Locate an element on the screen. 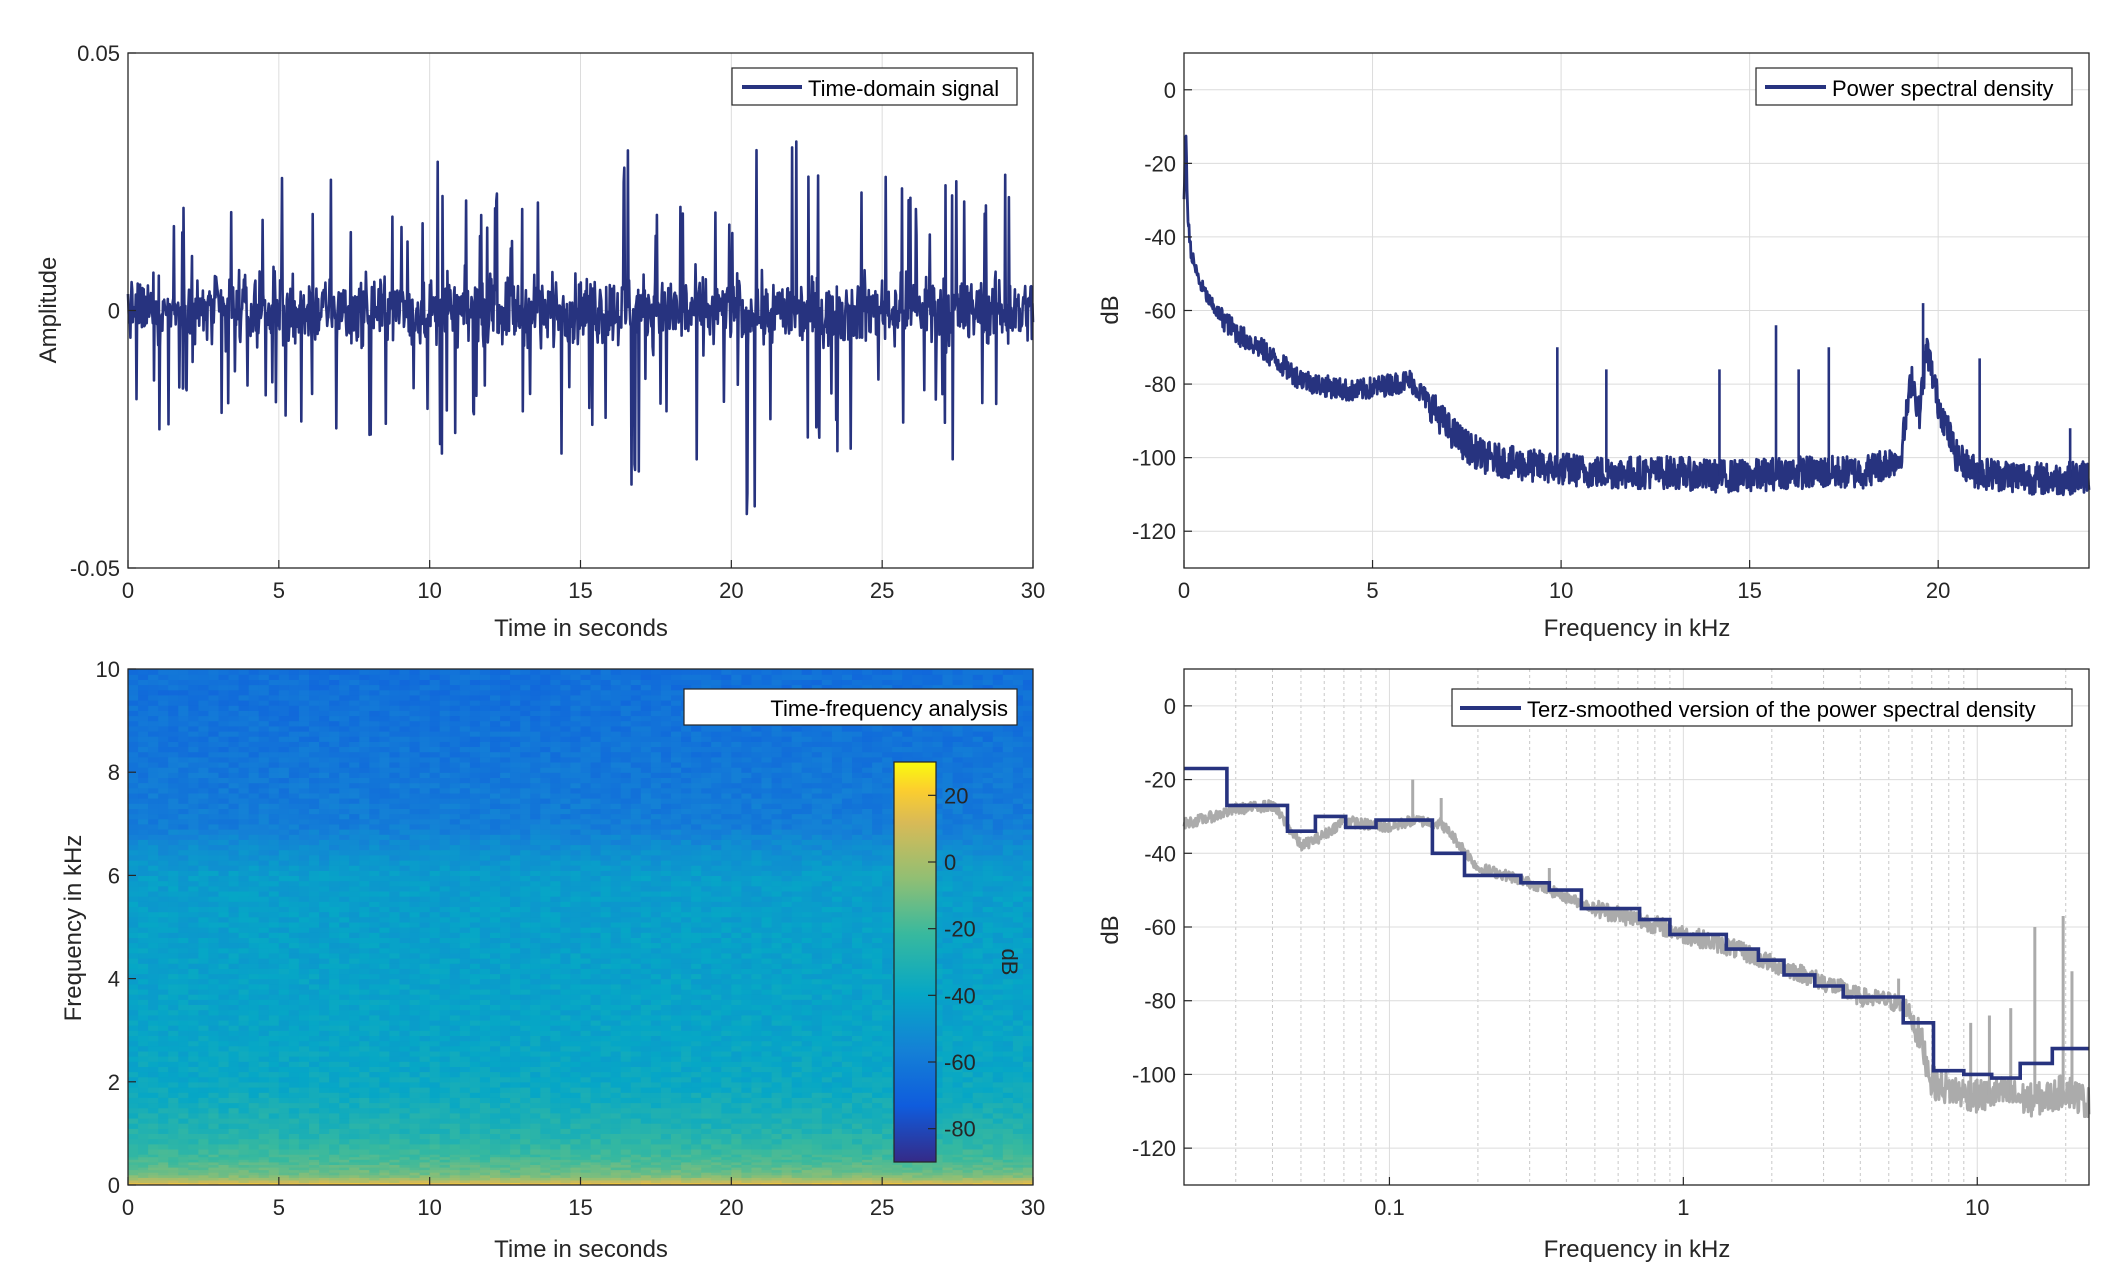 Image resolution: width=2126 pixels, height=1276 pixels. time-signal-y-tick-label: -0.05 is located at coordinates (95, 568).